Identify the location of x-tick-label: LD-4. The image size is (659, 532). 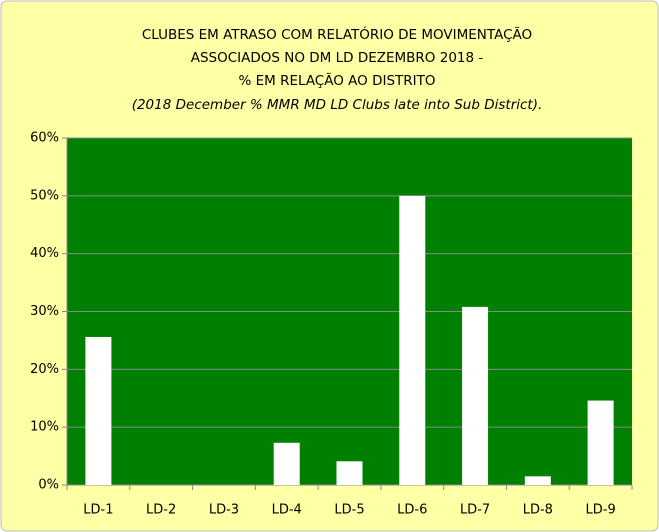
(287, 510).